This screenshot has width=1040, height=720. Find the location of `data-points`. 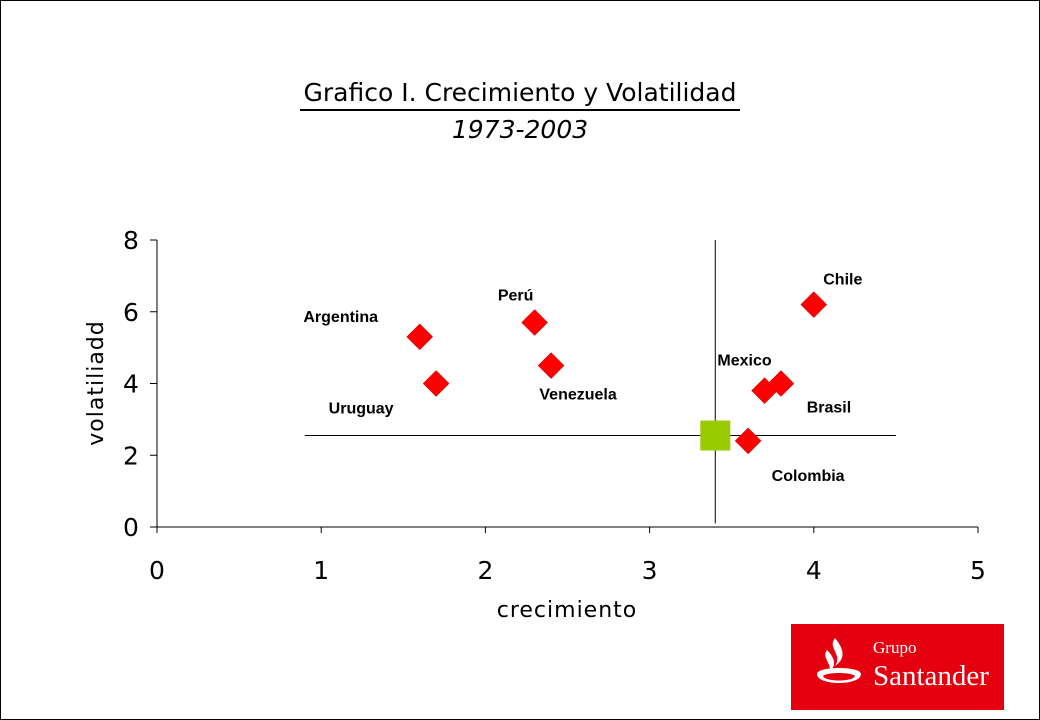

data-points is located at coordinates (617, 373).